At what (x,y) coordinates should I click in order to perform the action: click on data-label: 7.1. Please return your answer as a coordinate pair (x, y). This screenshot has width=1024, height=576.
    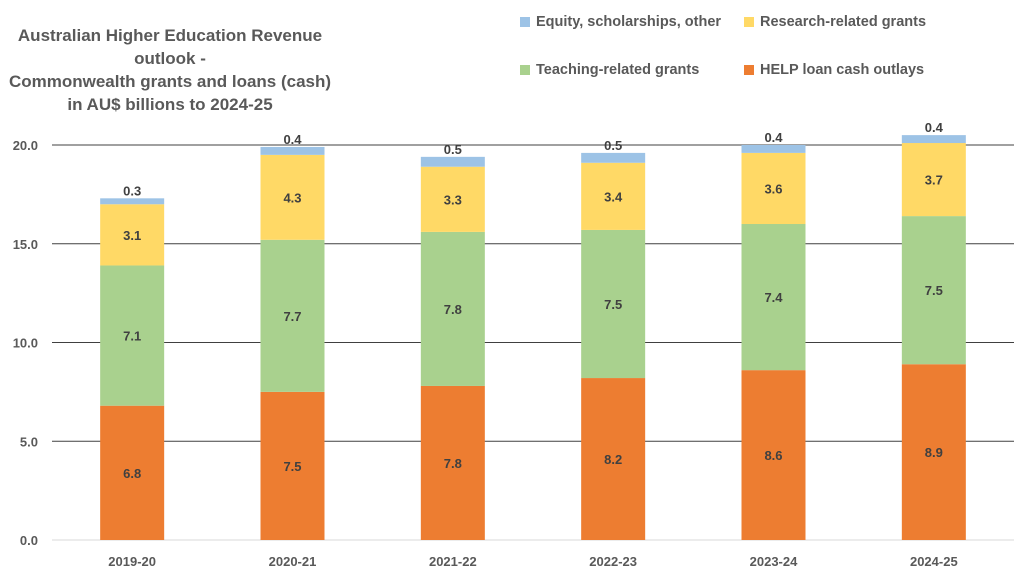
    Looking at the image, I should click on (132, 336).